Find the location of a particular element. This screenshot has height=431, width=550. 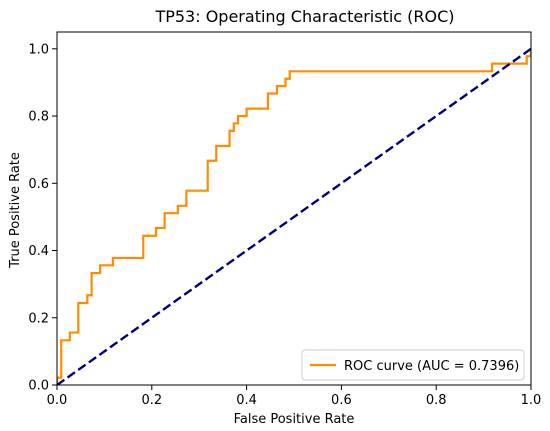

y-tick-label: 0.0 is located at coordinates (38, 386).